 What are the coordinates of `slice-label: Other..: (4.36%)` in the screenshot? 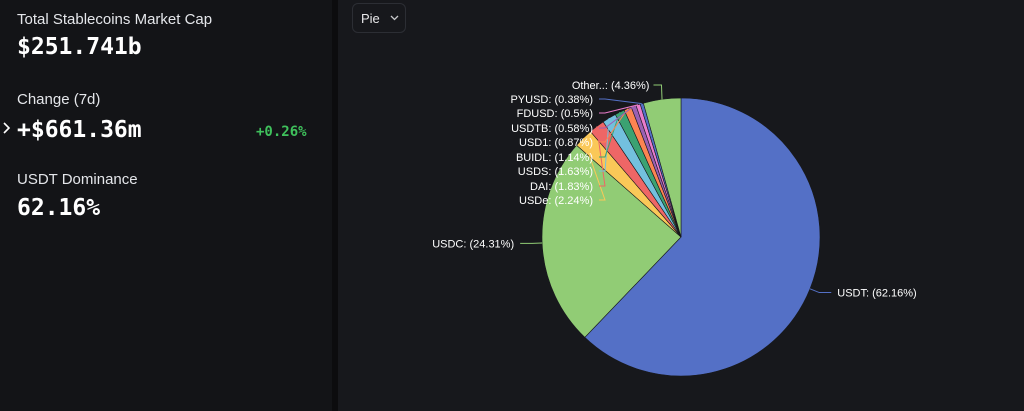 It's located at (611, 86).